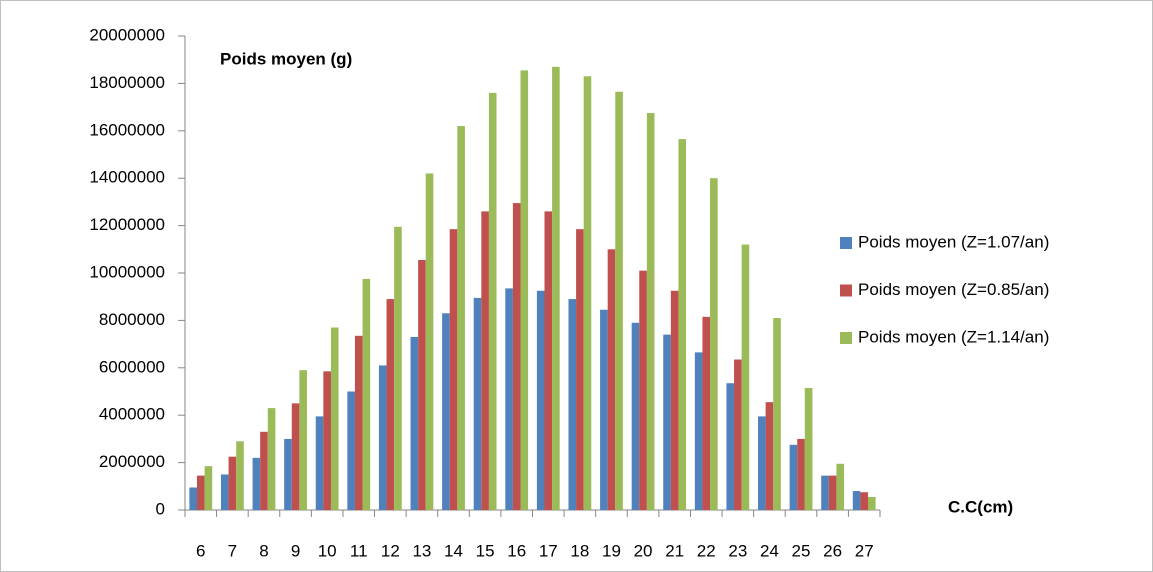 The width and height of the screenshot is (1153, 572). What do you see at coordinates (611, 550) in the screenshot?
I see `x-tick-label: 19` at bounding box center [611, 550].